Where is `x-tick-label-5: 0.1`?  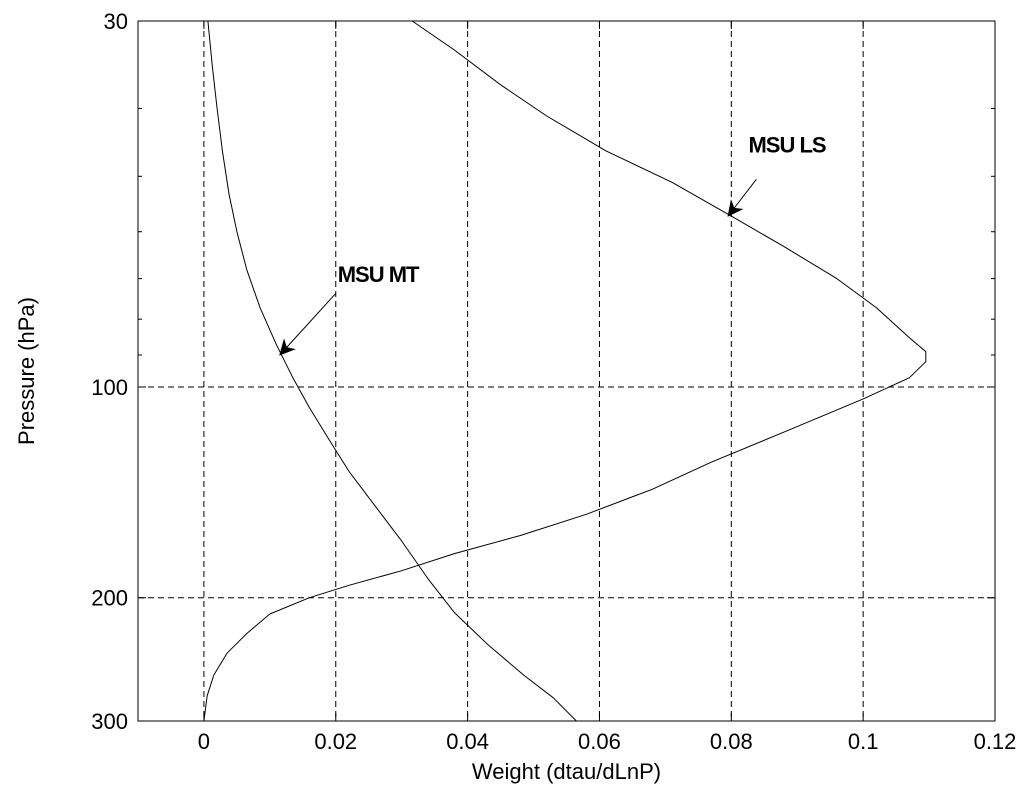 x-tick-label-5: 0.1 is located at coordinates (863, 741).